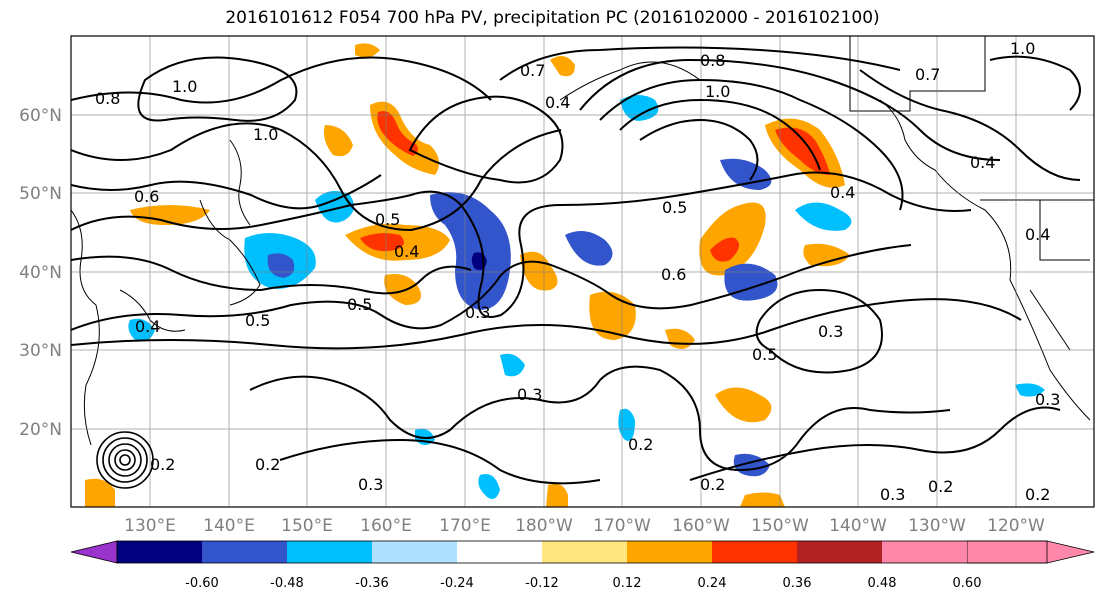  Describe the element at coordinates (287, 583) in the screenshot. I see `colorbar-tick-label: -0.48` at that location.